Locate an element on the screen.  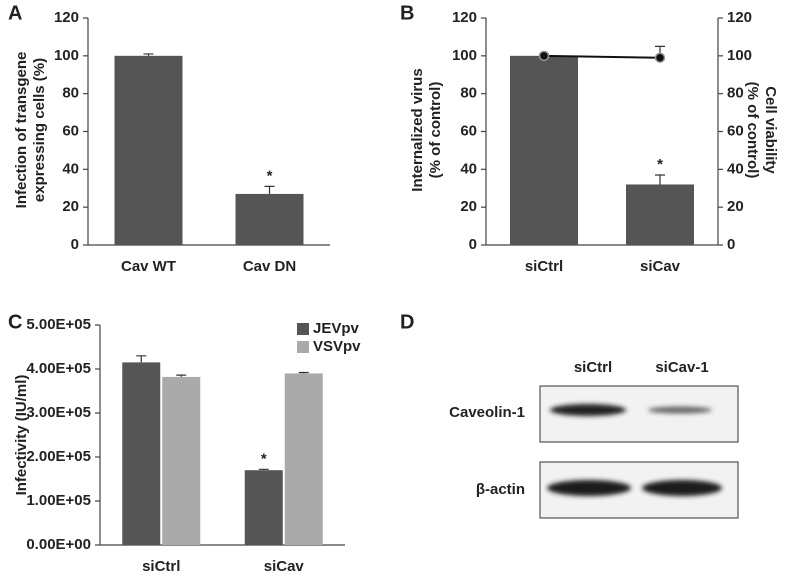
lane-label: siCav-1 is located at coordinates (681, 367).